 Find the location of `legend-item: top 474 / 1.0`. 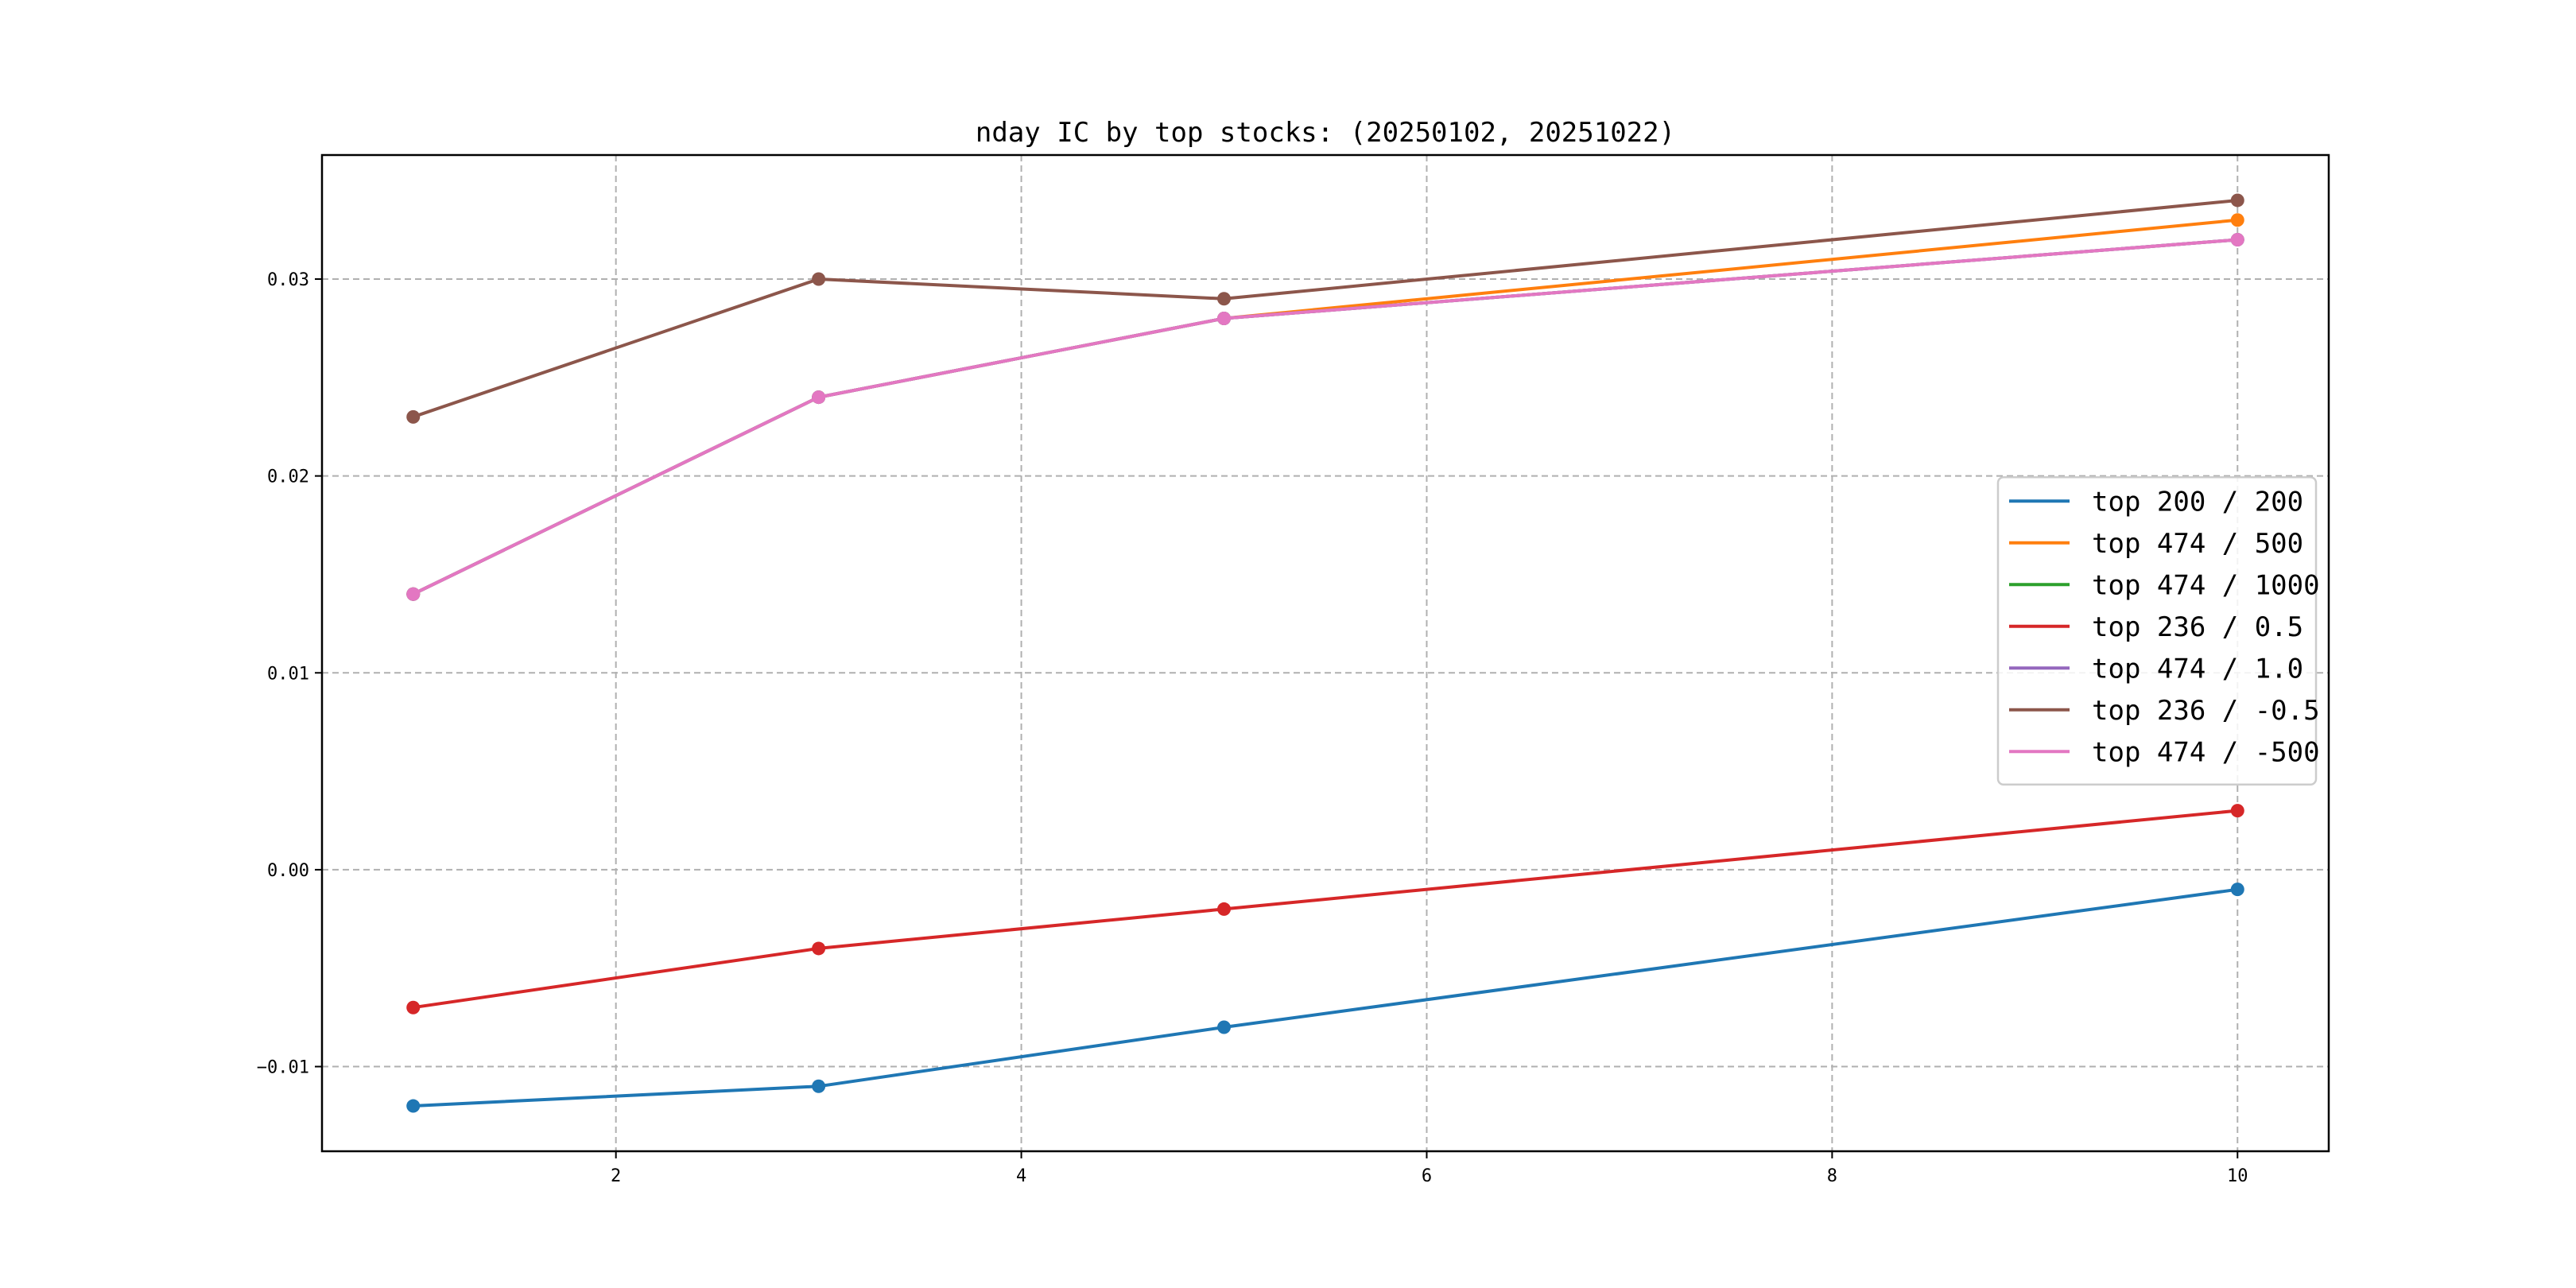

legend-item: top 474 / 1.0 is located at coordinates (2156, 669).